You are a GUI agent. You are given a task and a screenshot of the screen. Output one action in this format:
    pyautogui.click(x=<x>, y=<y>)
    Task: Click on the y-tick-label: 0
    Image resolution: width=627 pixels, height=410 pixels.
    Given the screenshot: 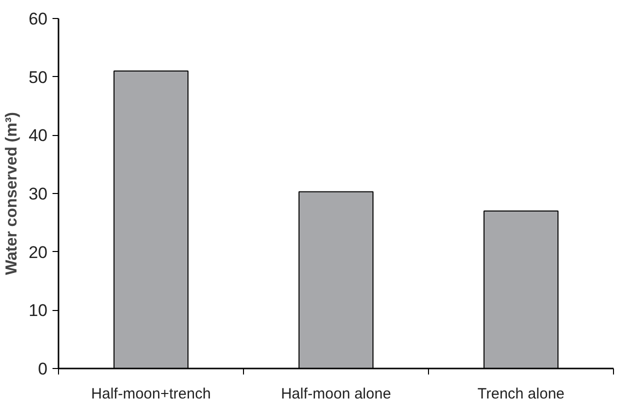 What is the action you would take?
    pyautogui.click(x=43, y=369)
    